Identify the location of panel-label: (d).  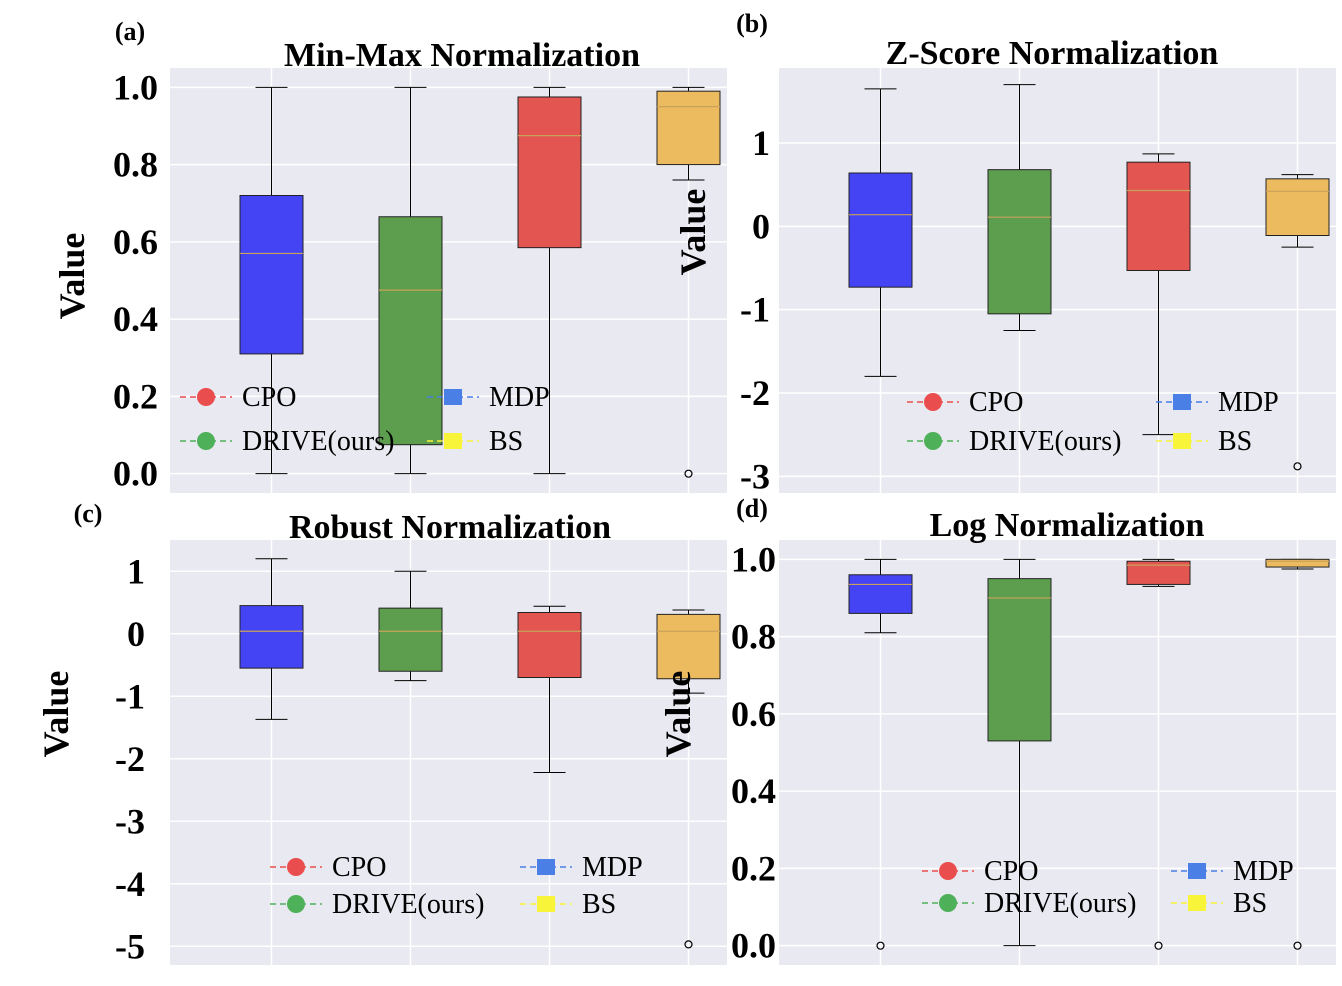
(752, 508).